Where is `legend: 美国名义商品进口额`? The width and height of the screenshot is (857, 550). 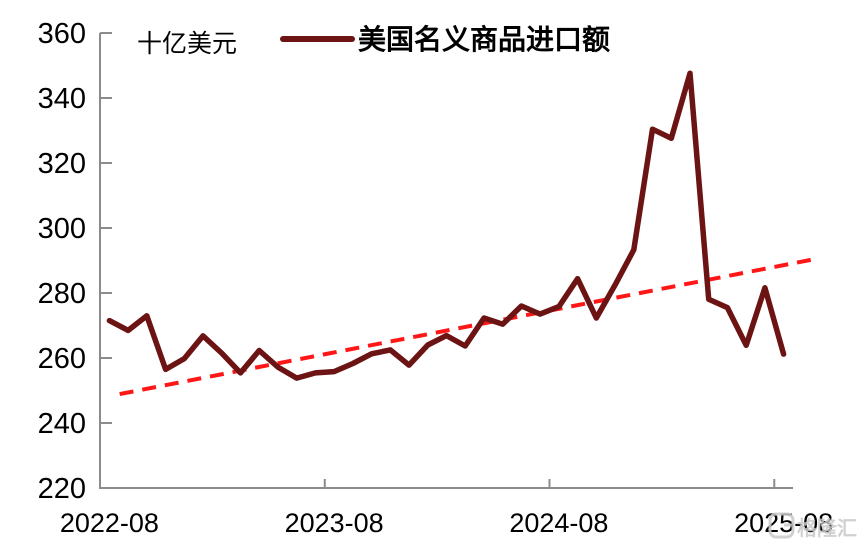 legend: 美国名义商品进口额 is located at coordinates (445, 39).